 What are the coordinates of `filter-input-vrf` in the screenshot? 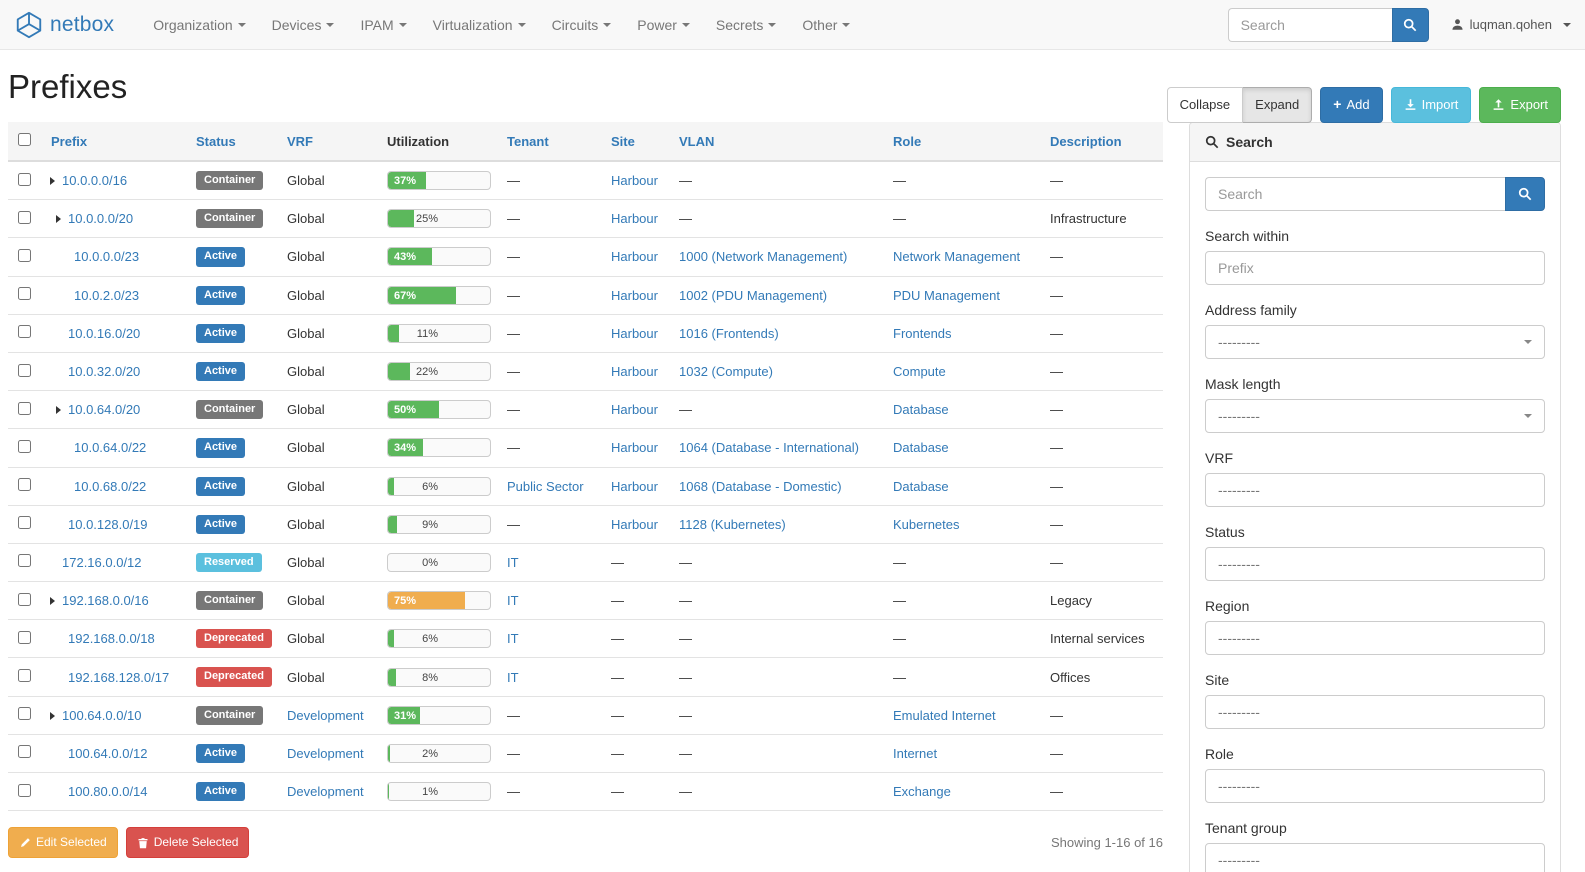 It's located at (1375, 490).